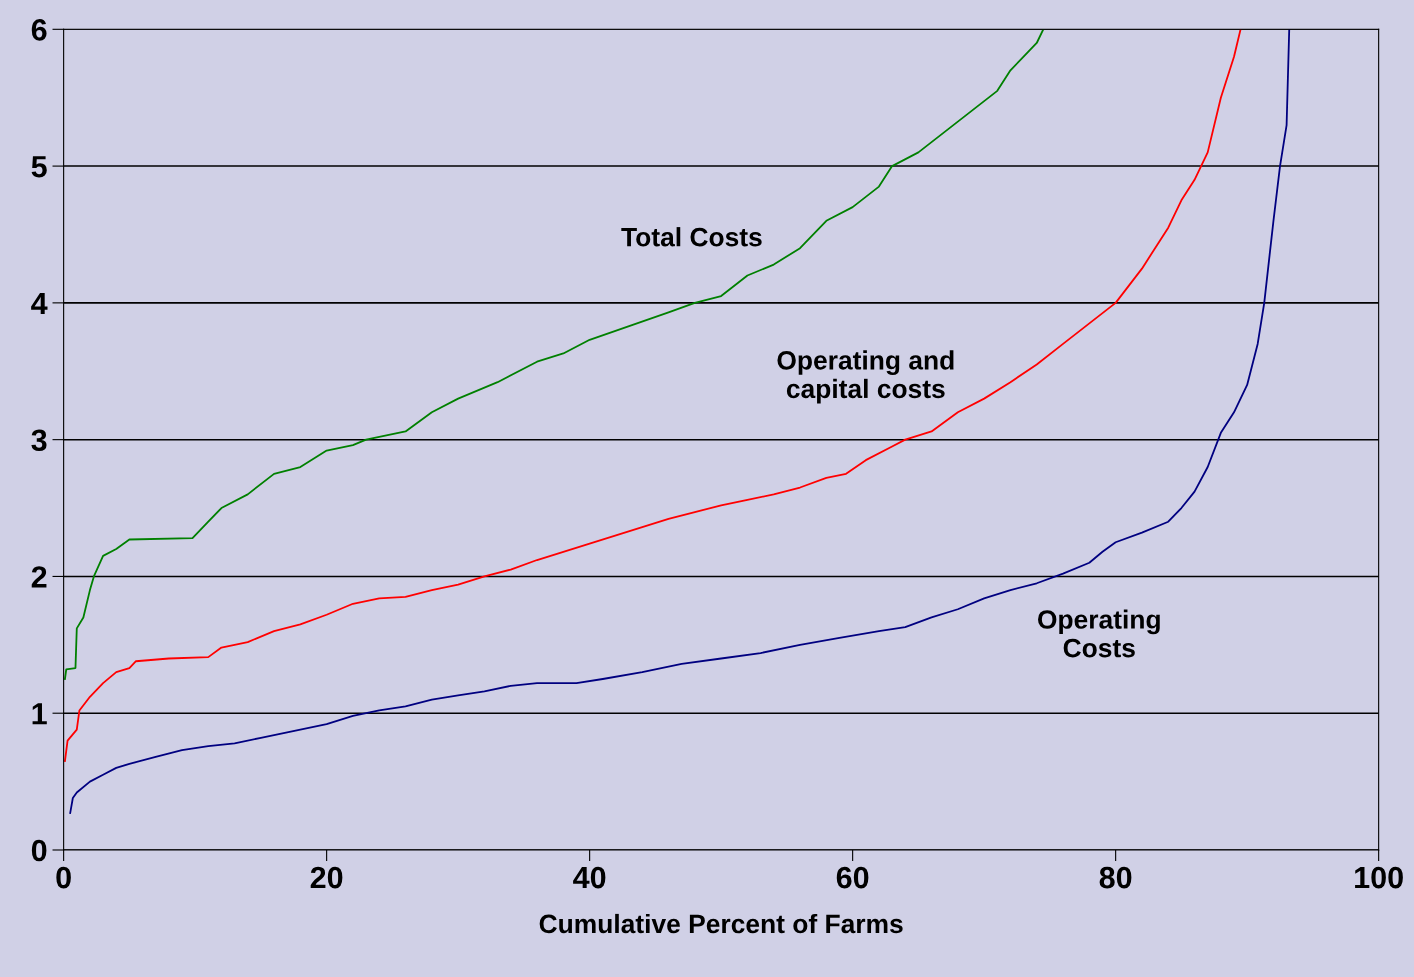 The width and height of the screenshot is (1414, 977). I want to click on y-tick-label: 2, so click(39, 577).